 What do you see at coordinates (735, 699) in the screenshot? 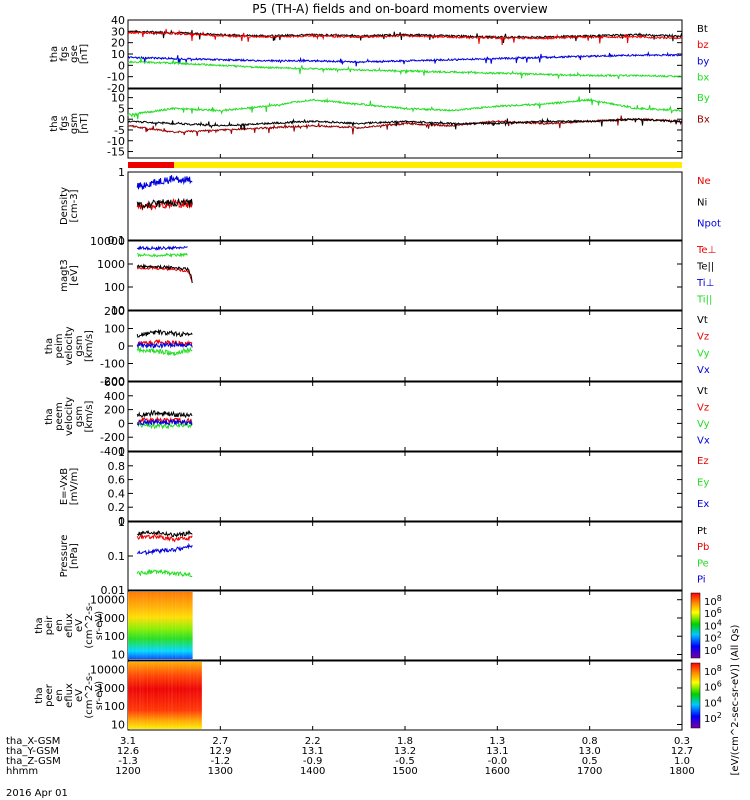
I see `colorbar-label: [eV/(cm^2-sec-sr-eV)] (All Qs)` at bounding box center [735, 699].